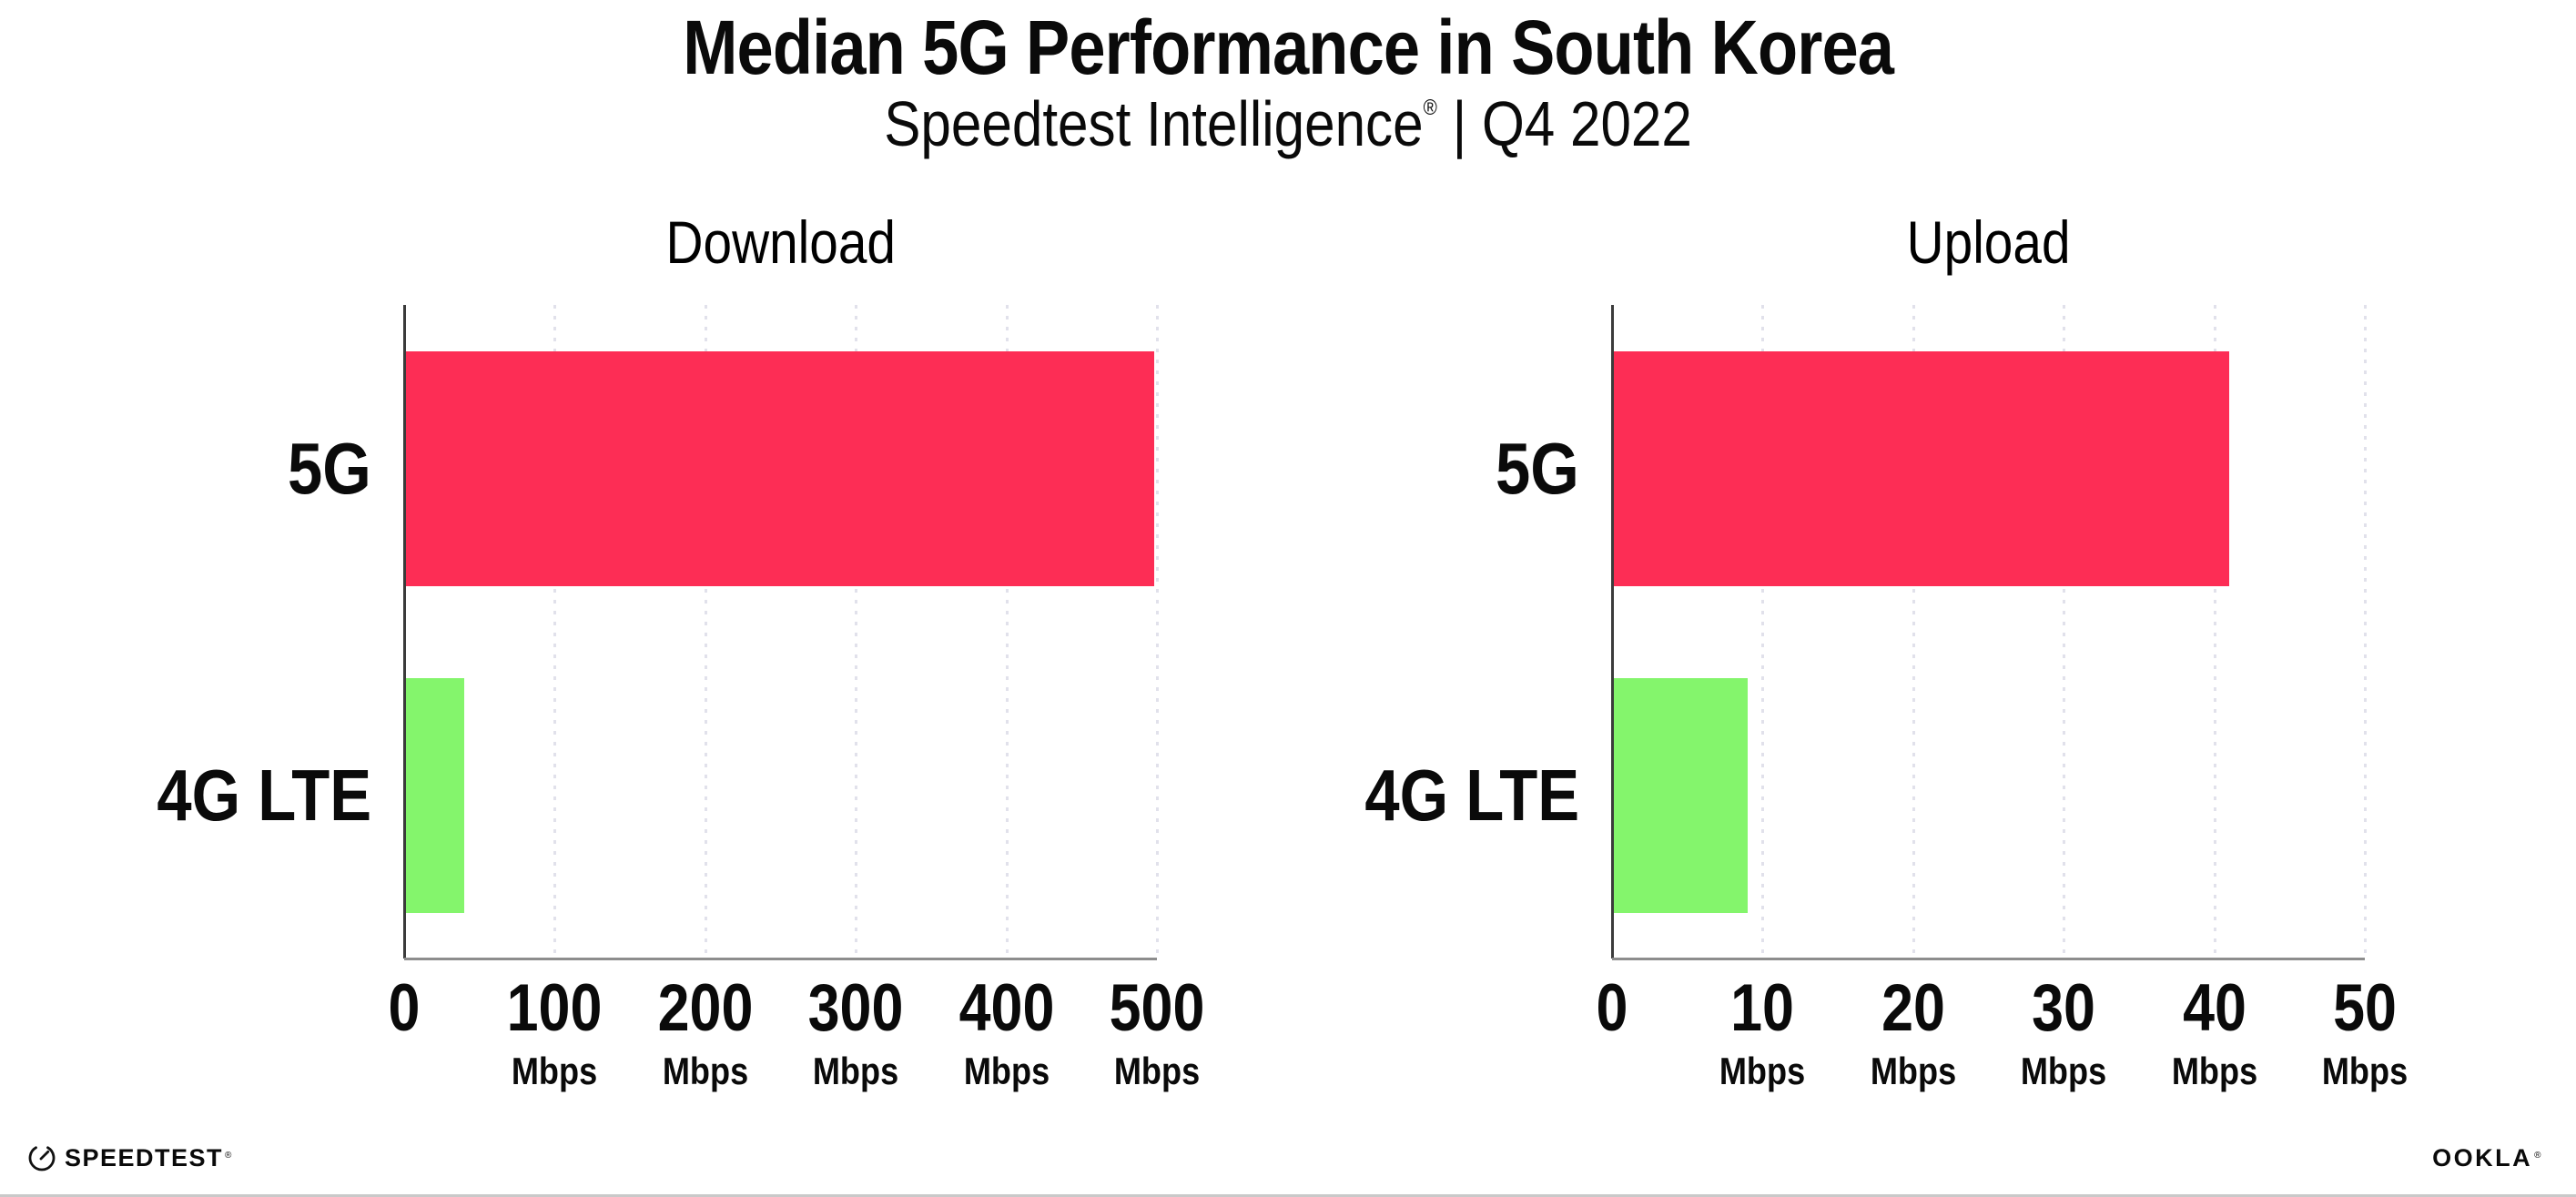  I want to click on speedtest-registered-mark: ®, so click(229, 1156).